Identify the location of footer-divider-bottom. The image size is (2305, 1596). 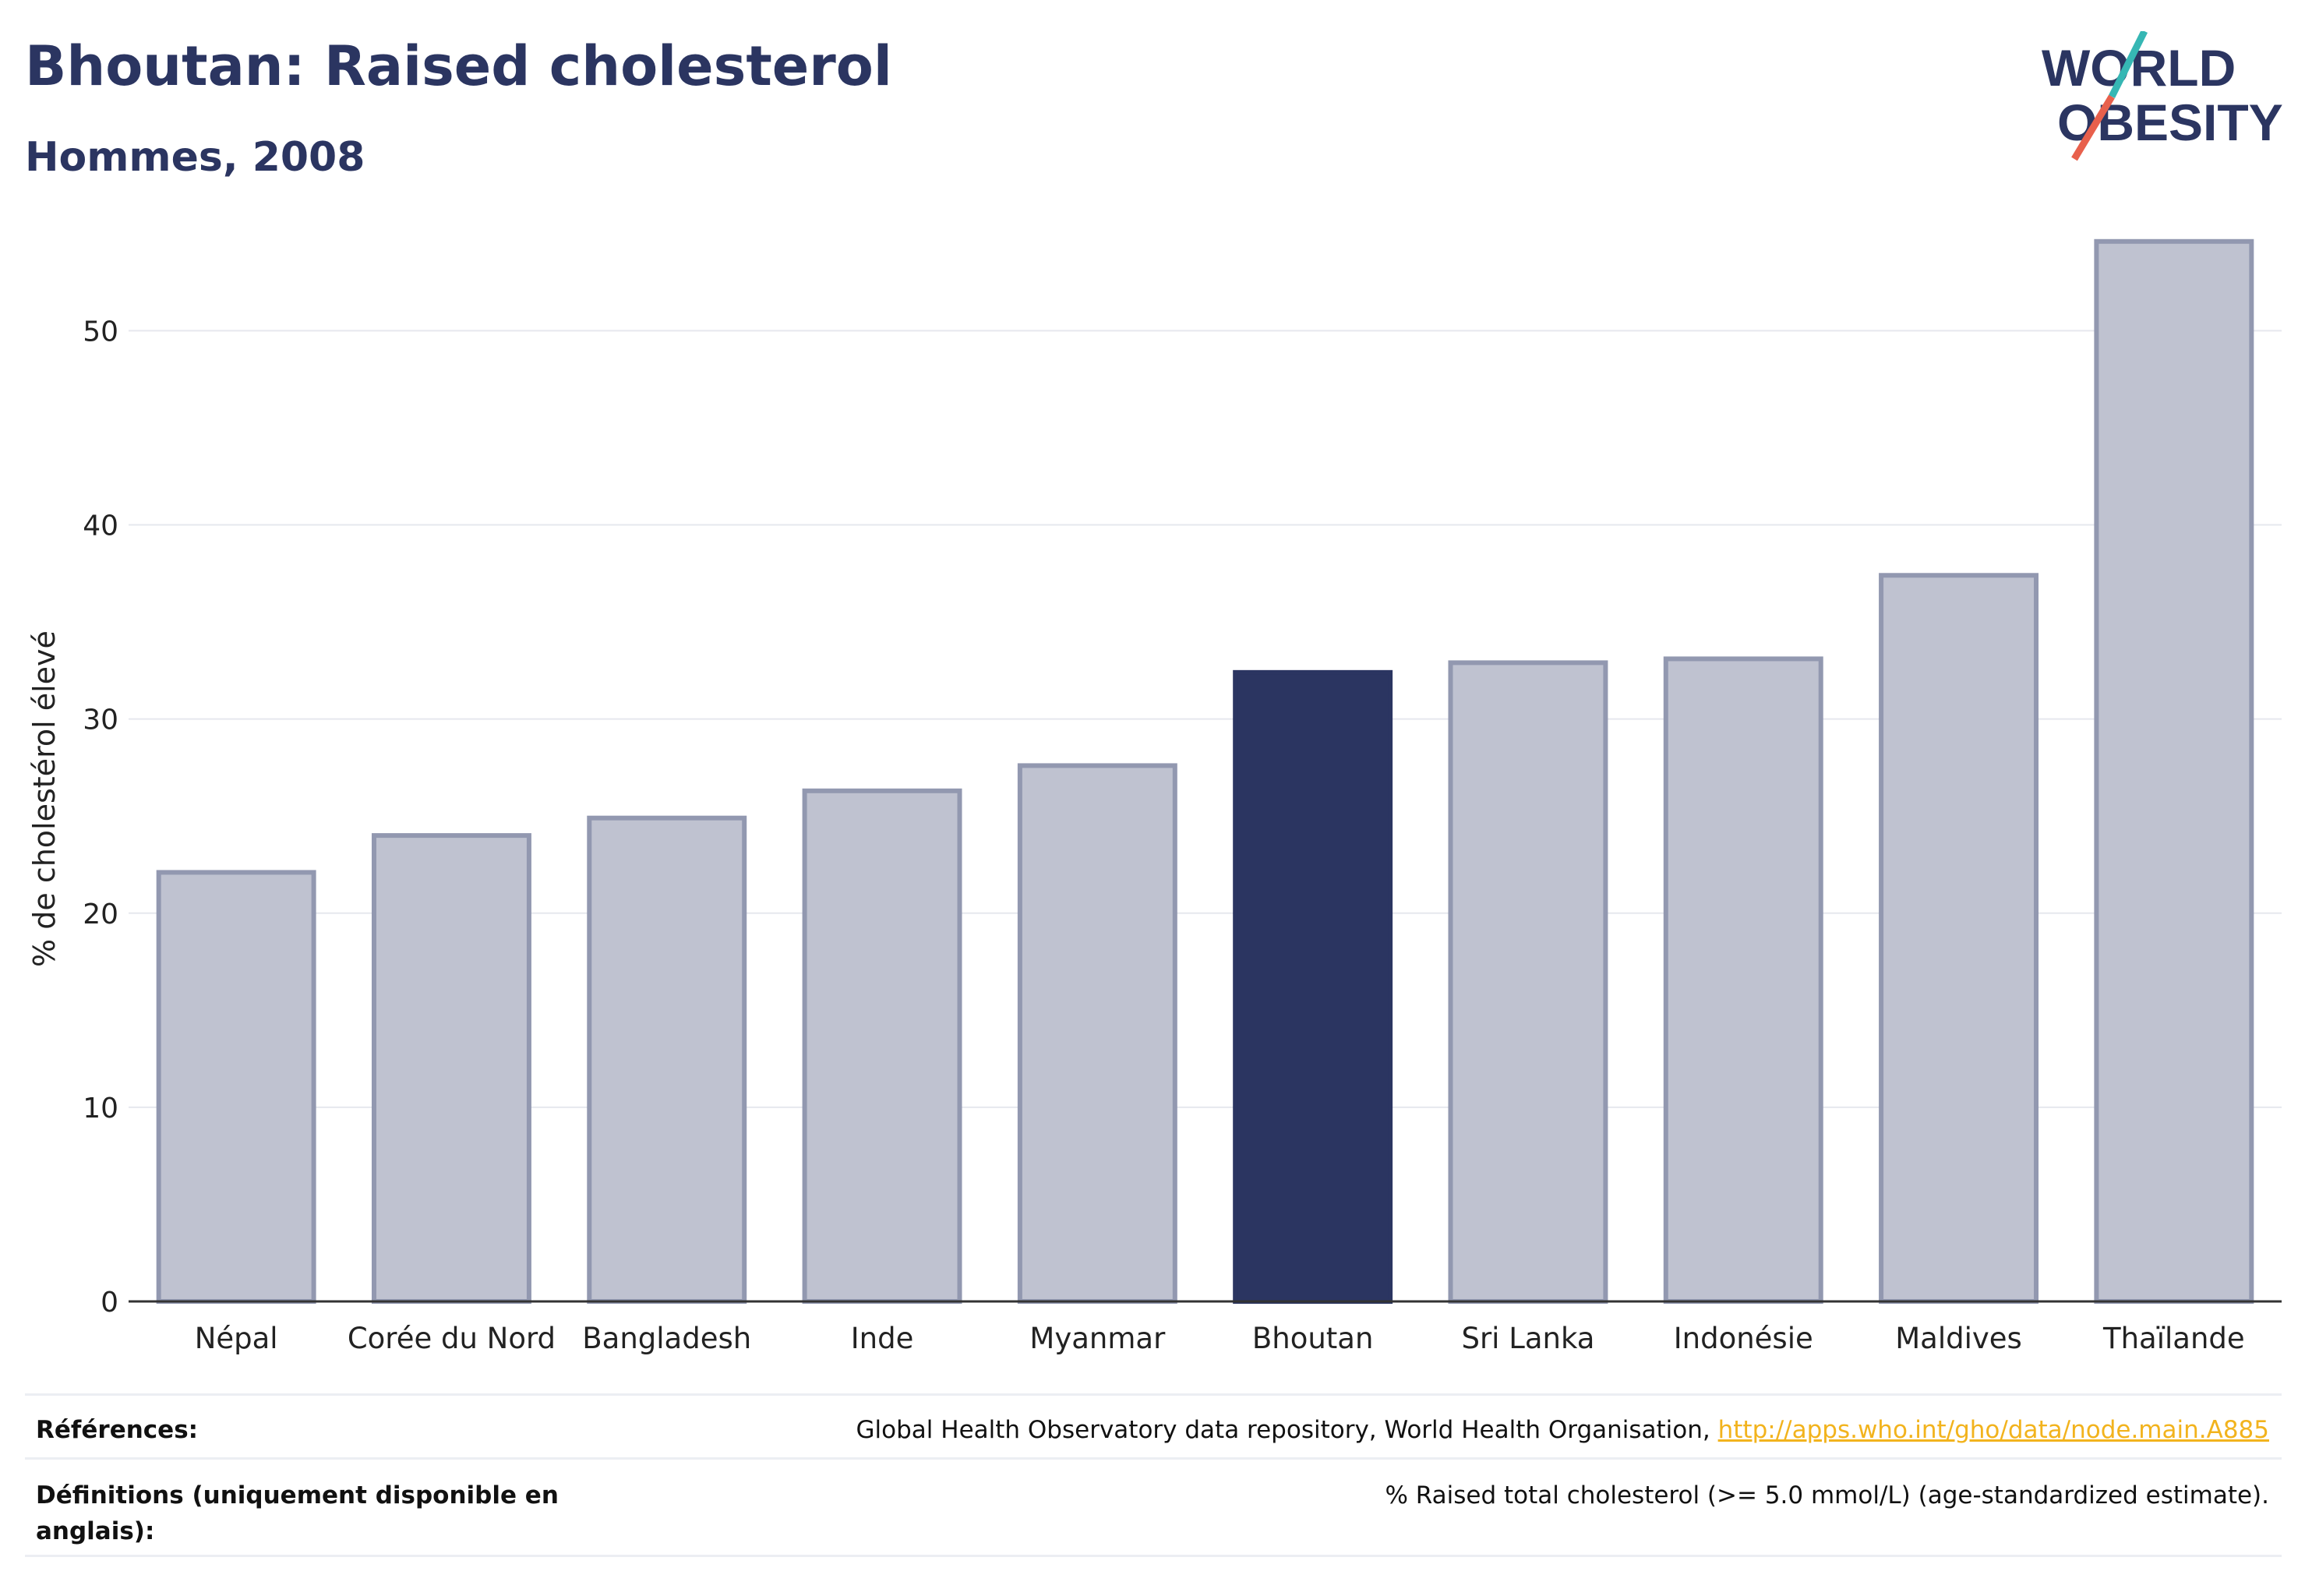
(1153, 1556).